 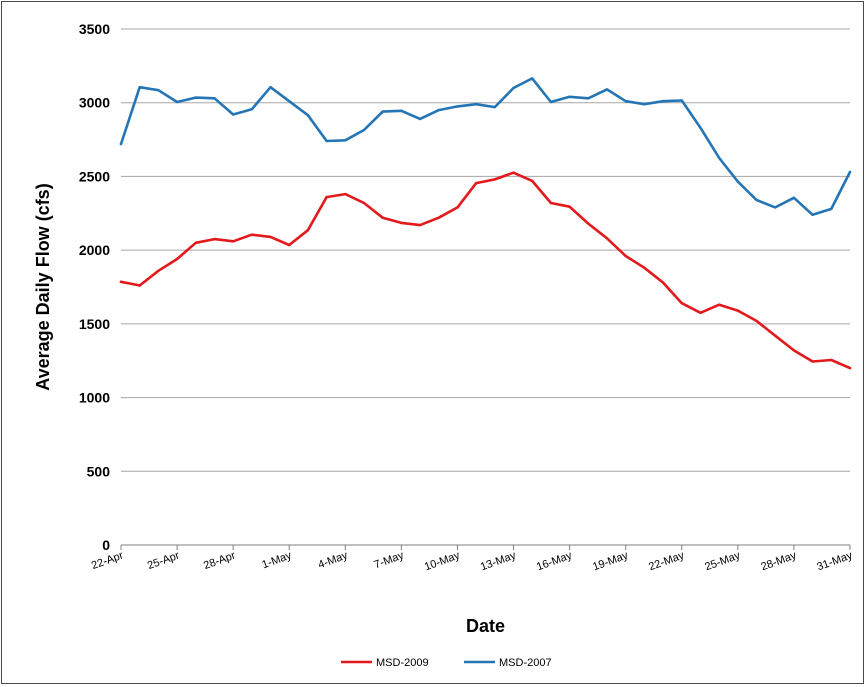 I want to click on y-tick-label: 2000, so click(x=94, y=250).